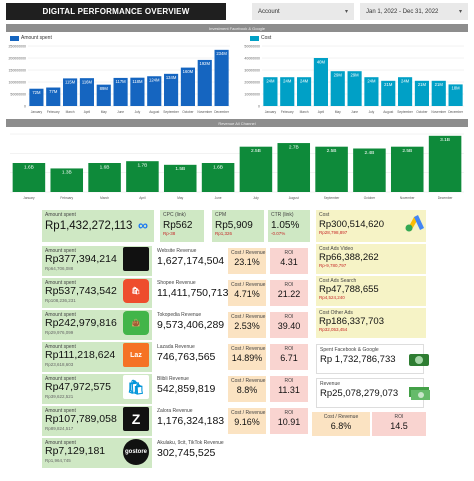 This screenshot has height=481, width=474. Describe the element at coordinates (221, 53) in the screenshot. I see `bar-label: 234M` at that location.